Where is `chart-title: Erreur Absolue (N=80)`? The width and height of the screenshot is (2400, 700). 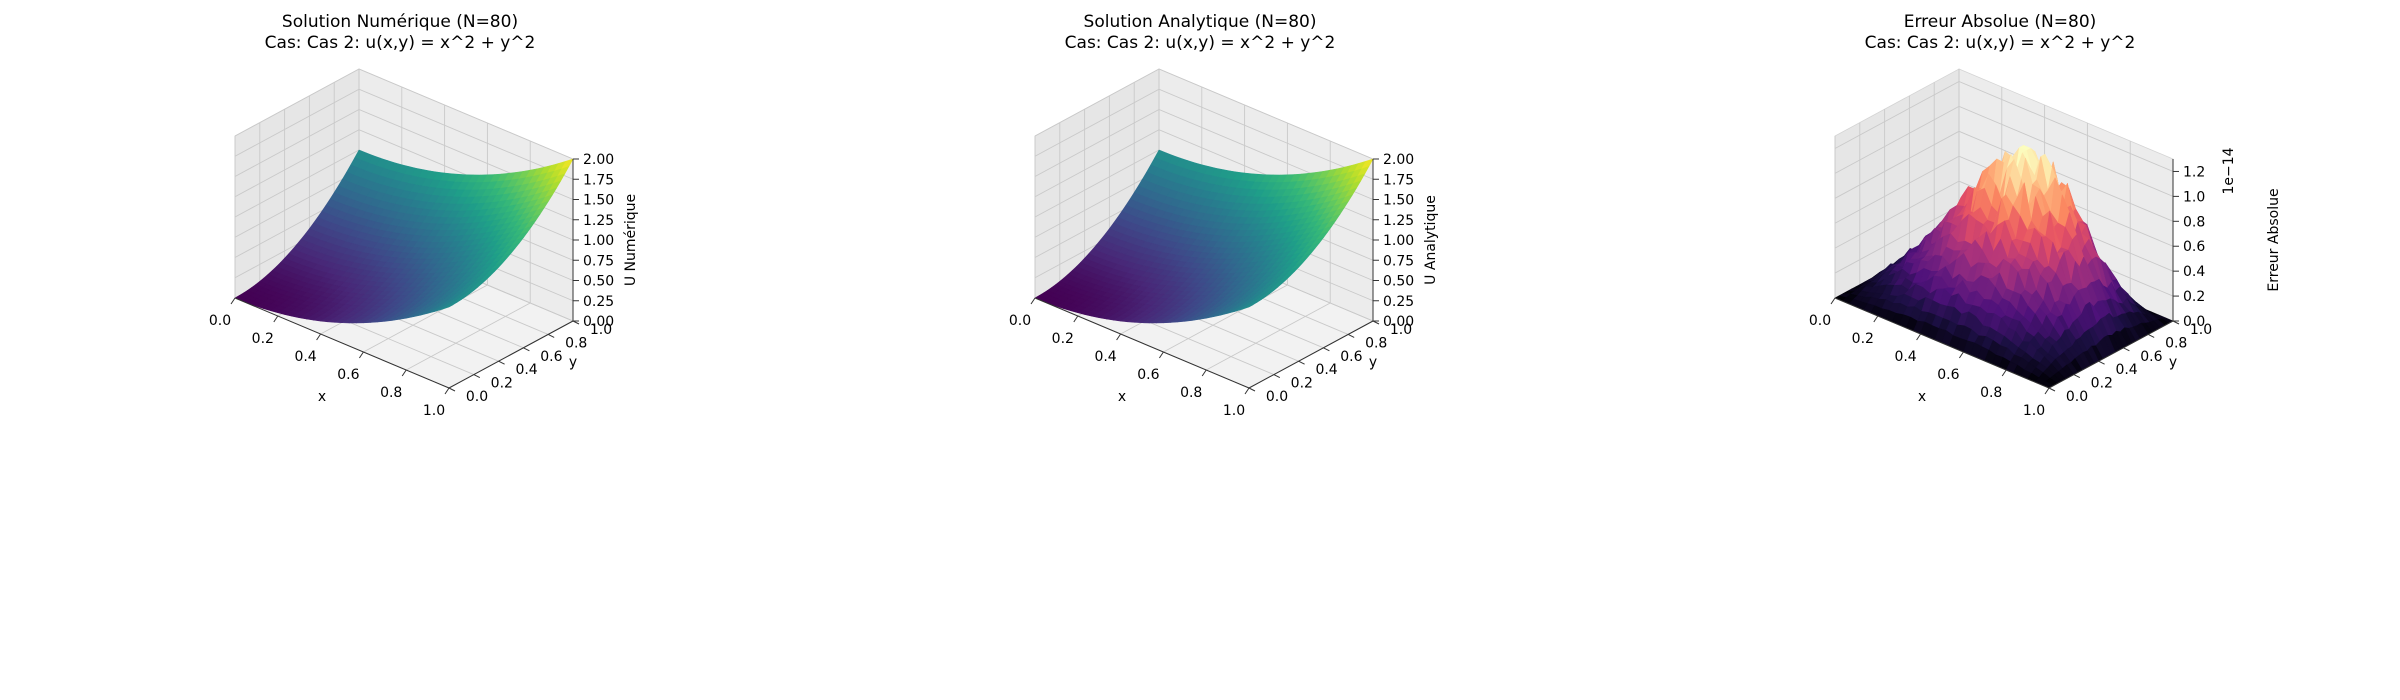
chart-title: Erreur Absolue (N=80) is located at coordinates (2000, 22).